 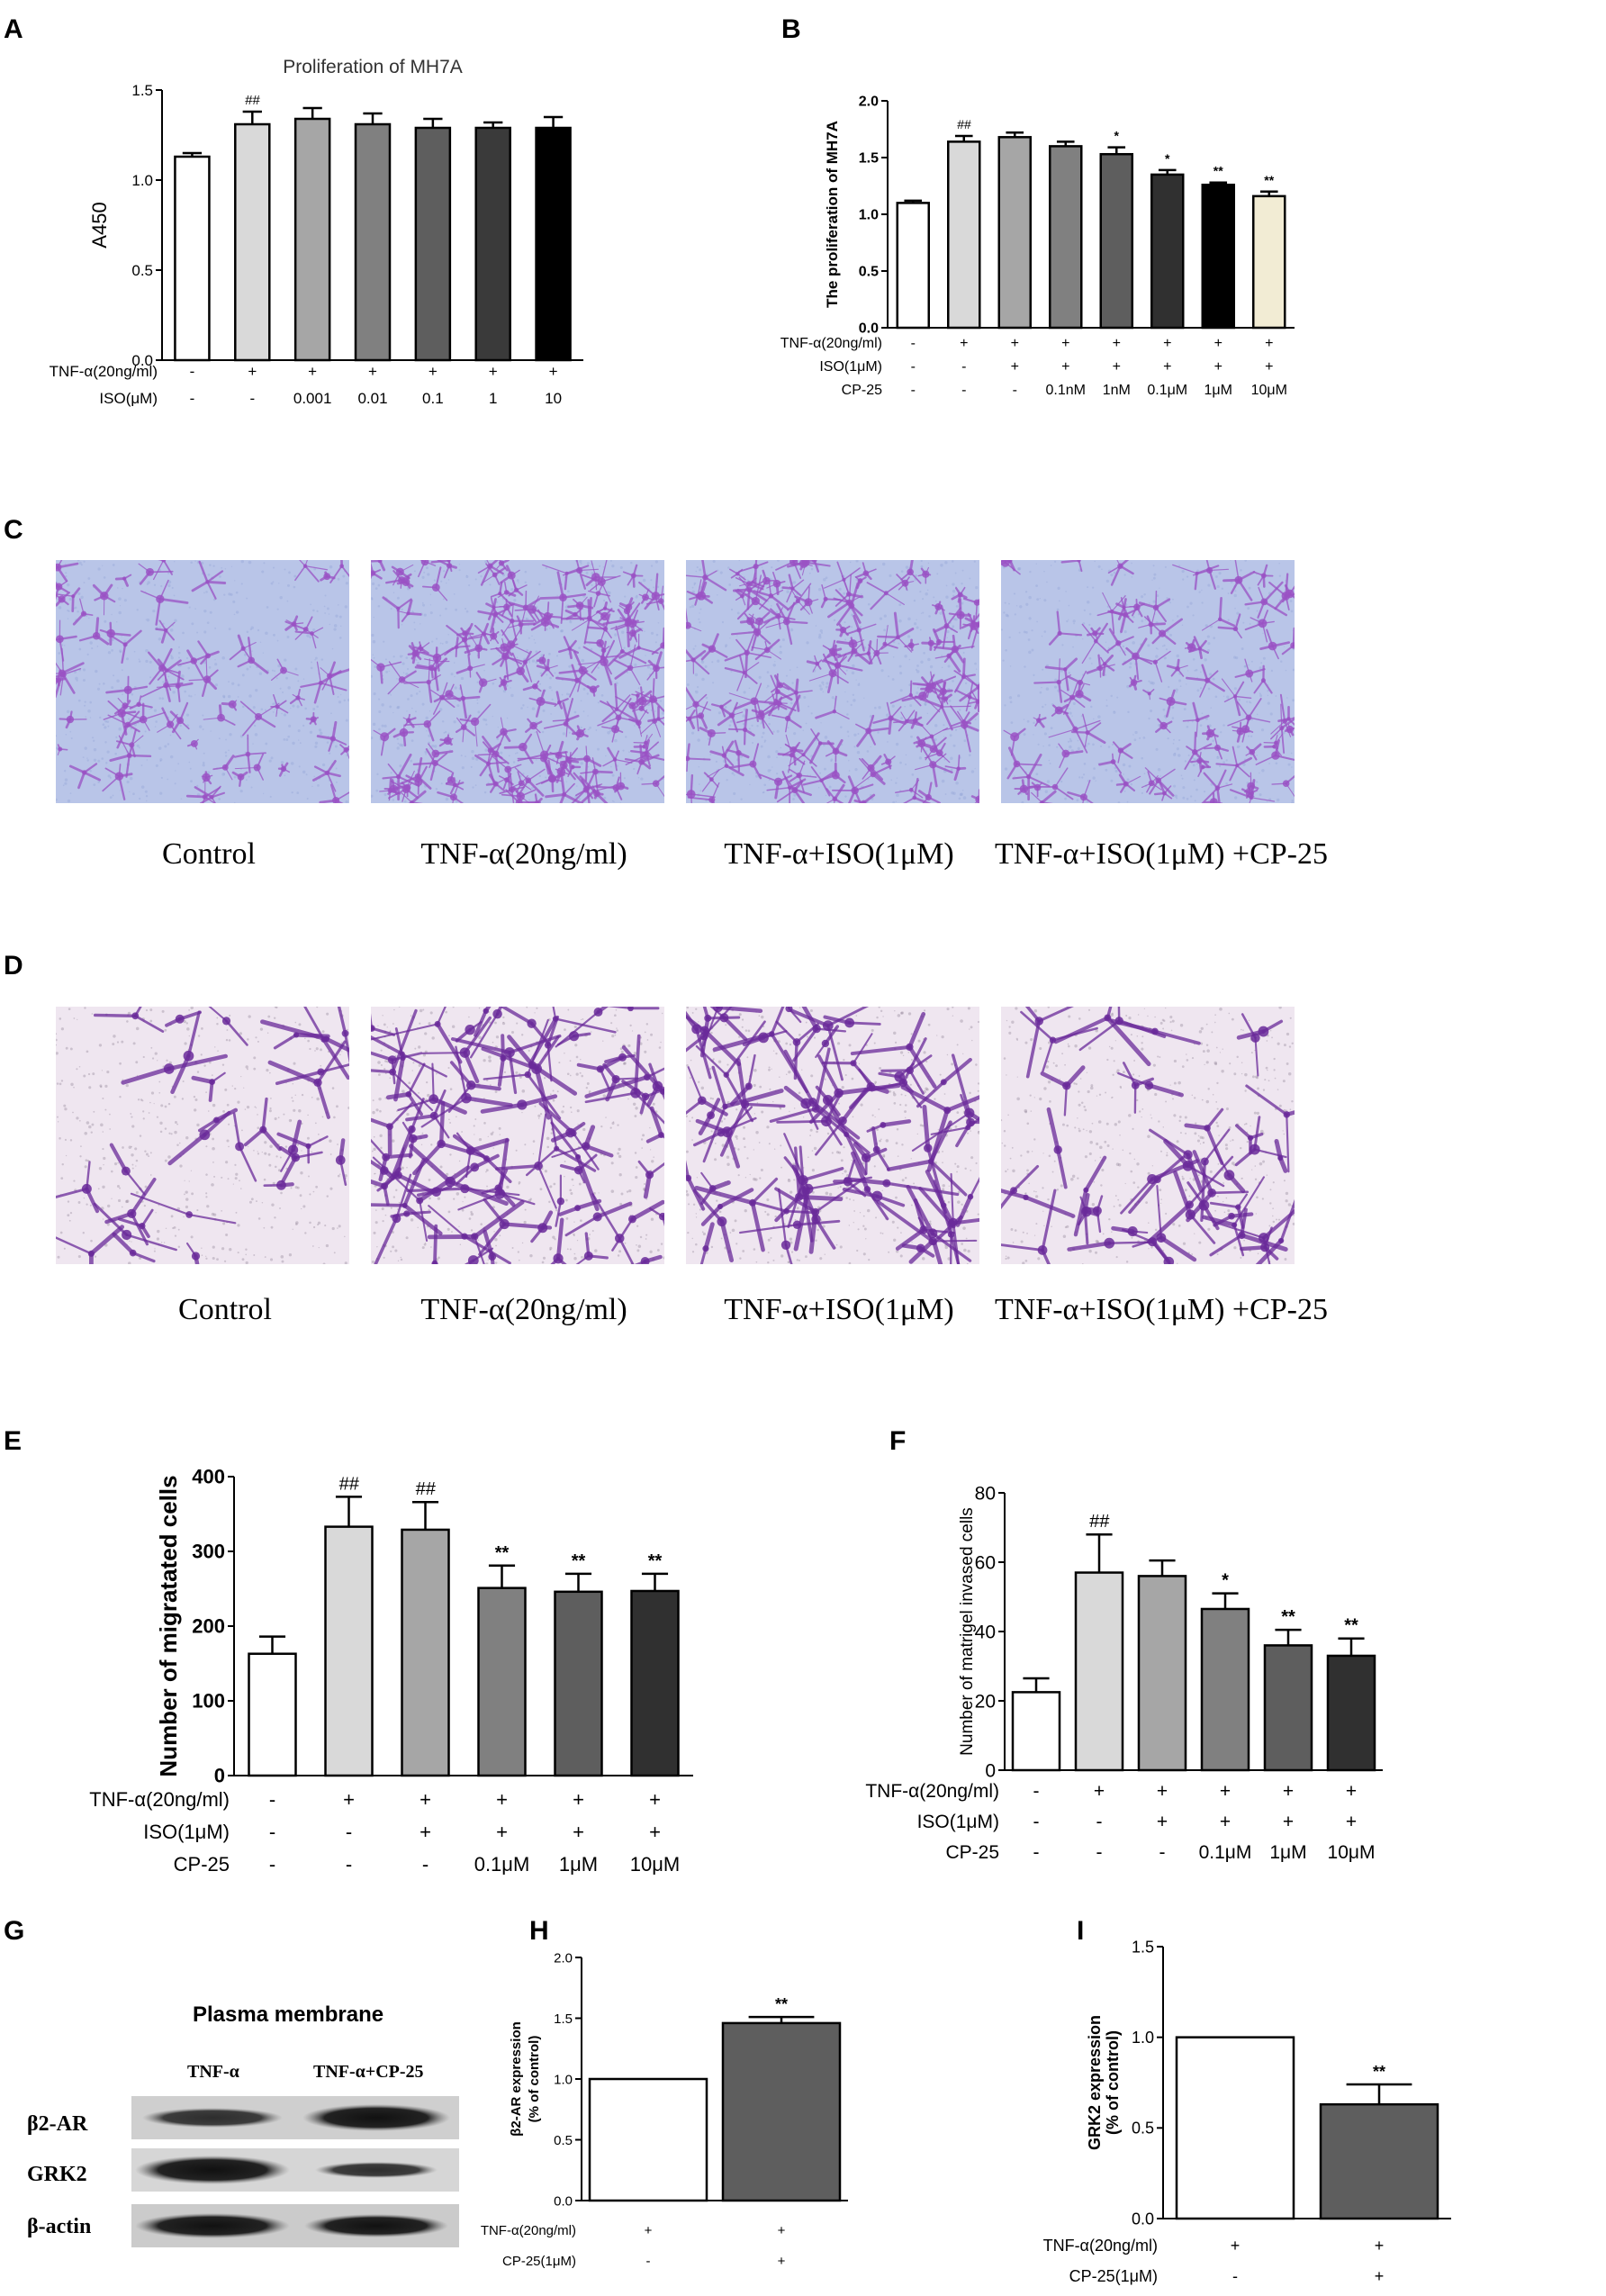 What do you see at coordinates (963, 367) in the screenshot?
I see `condition-value-b-1-1: -` at bounding box center [963, 367].